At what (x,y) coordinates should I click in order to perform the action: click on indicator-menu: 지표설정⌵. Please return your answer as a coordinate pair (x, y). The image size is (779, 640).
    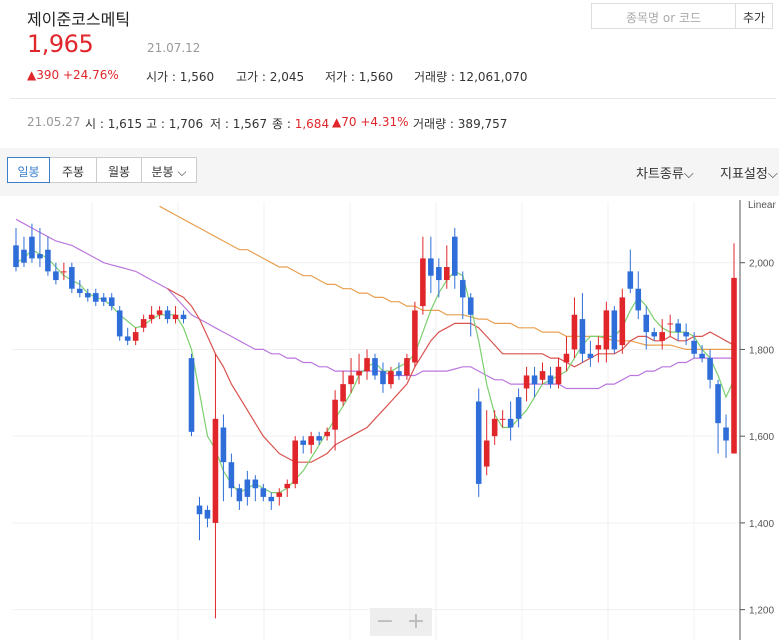
    Looking at the image, I should click on (749, 174).